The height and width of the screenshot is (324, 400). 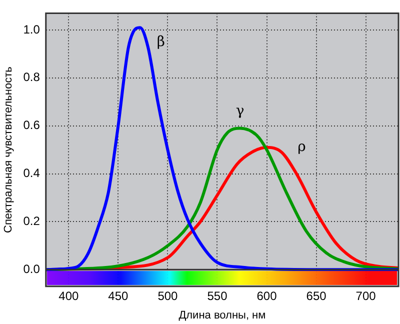 I want to click on x-tick-label: 500, so click(x=168, y=295).